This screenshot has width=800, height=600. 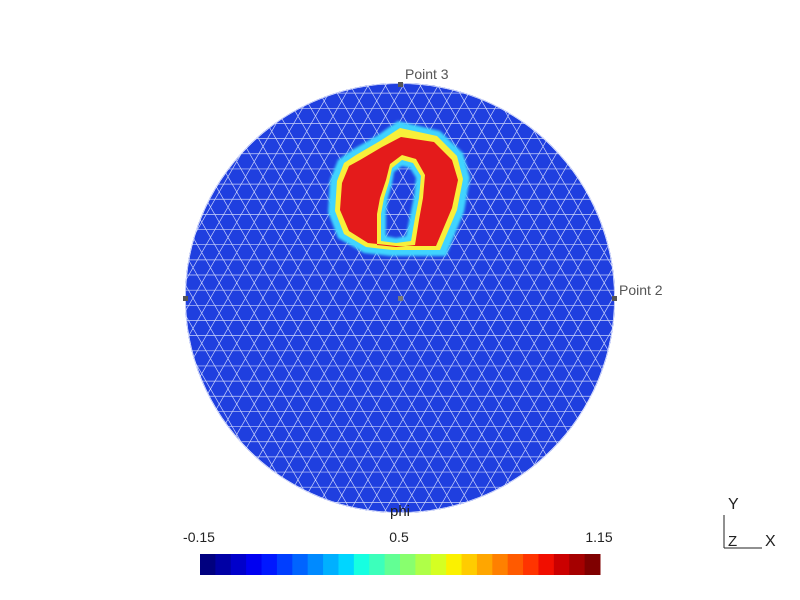 What do you see at coordinates (398, 552) in the screenshot?
I see `color-legend: -0.15 0.5 1.15` at bounding box center [398, 552].